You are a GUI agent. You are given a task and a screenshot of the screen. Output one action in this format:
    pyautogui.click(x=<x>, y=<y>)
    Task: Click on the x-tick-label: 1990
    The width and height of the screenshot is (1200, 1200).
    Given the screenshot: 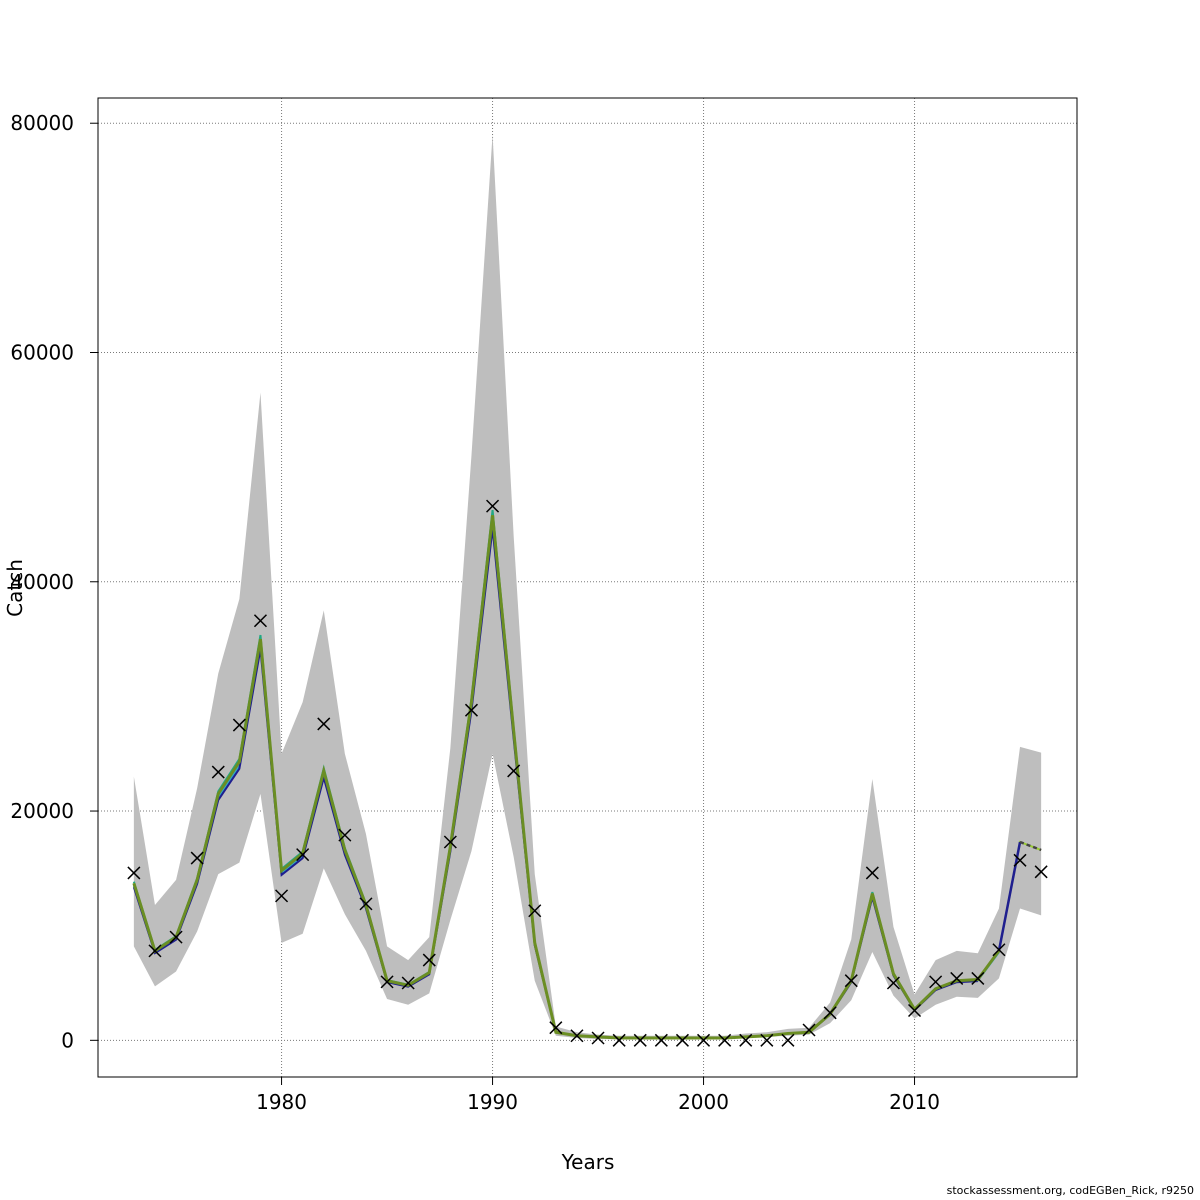 What is the action you would take?
    pyautogui.click(x=492, y=1102)
    